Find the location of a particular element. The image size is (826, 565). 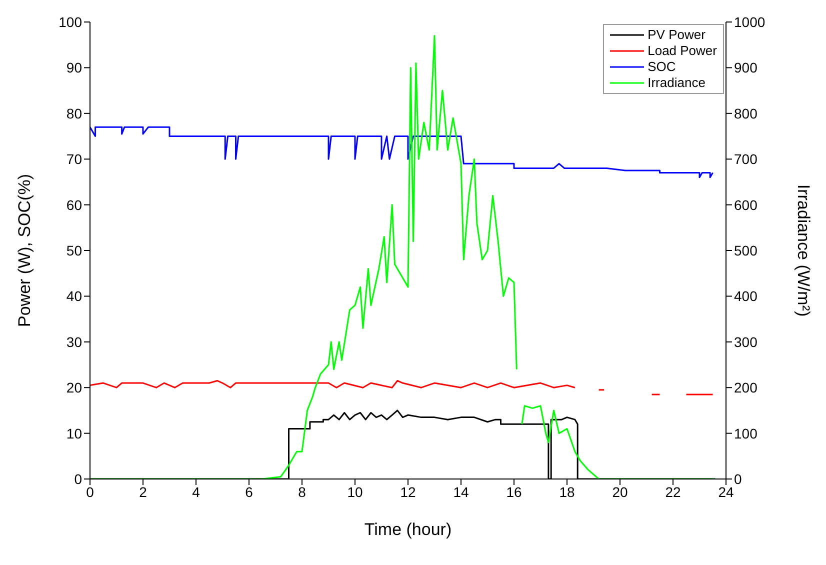

y2-tick-label: 600 is located at coordinates (746, 204).